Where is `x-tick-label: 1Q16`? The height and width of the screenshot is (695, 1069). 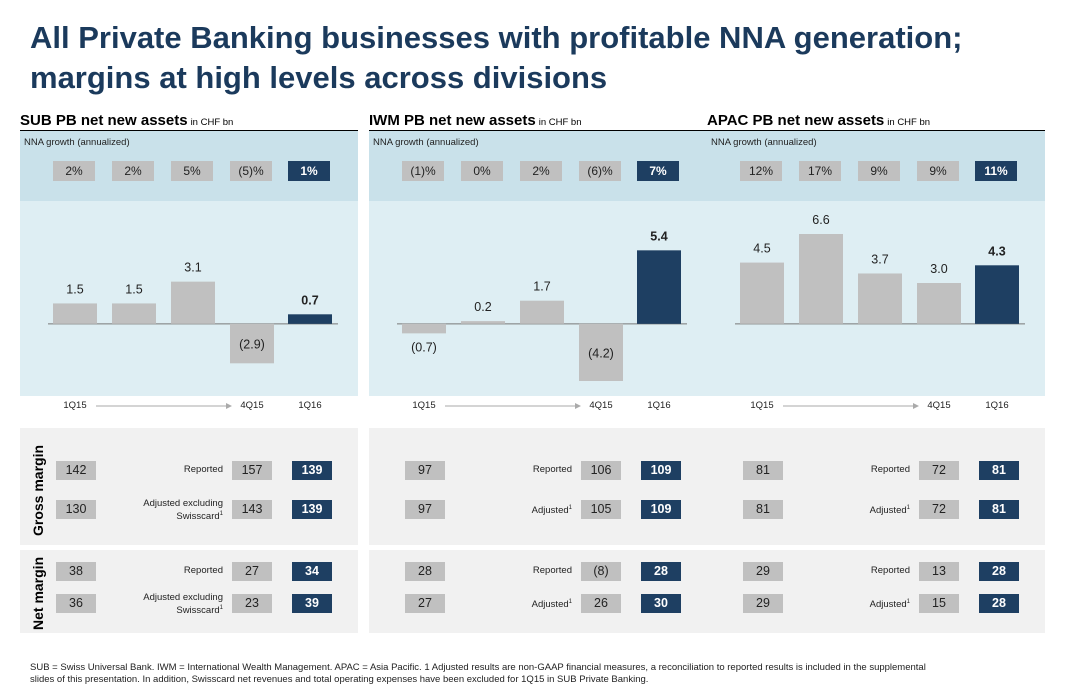 x-tick-label: 1Q16 is located at coordinates (310, 405).